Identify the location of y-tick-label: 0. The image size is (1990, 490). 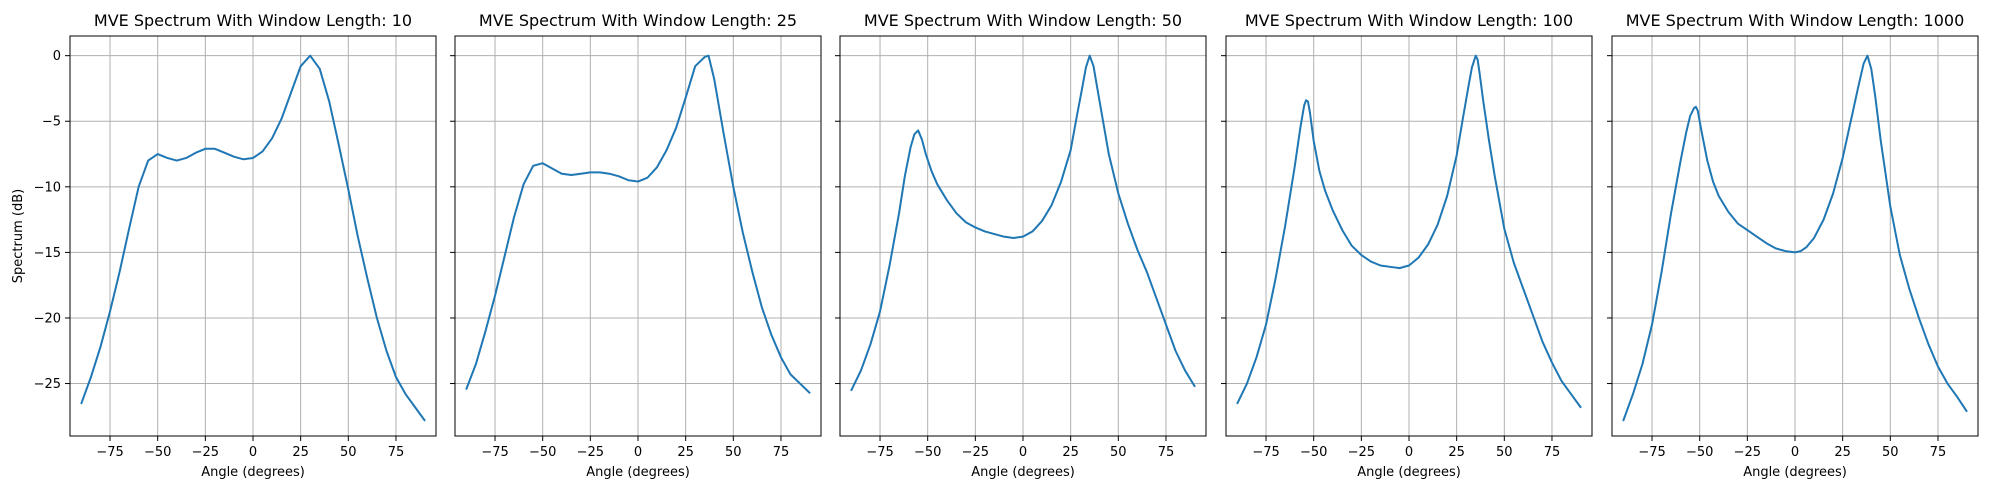
(57, 56).